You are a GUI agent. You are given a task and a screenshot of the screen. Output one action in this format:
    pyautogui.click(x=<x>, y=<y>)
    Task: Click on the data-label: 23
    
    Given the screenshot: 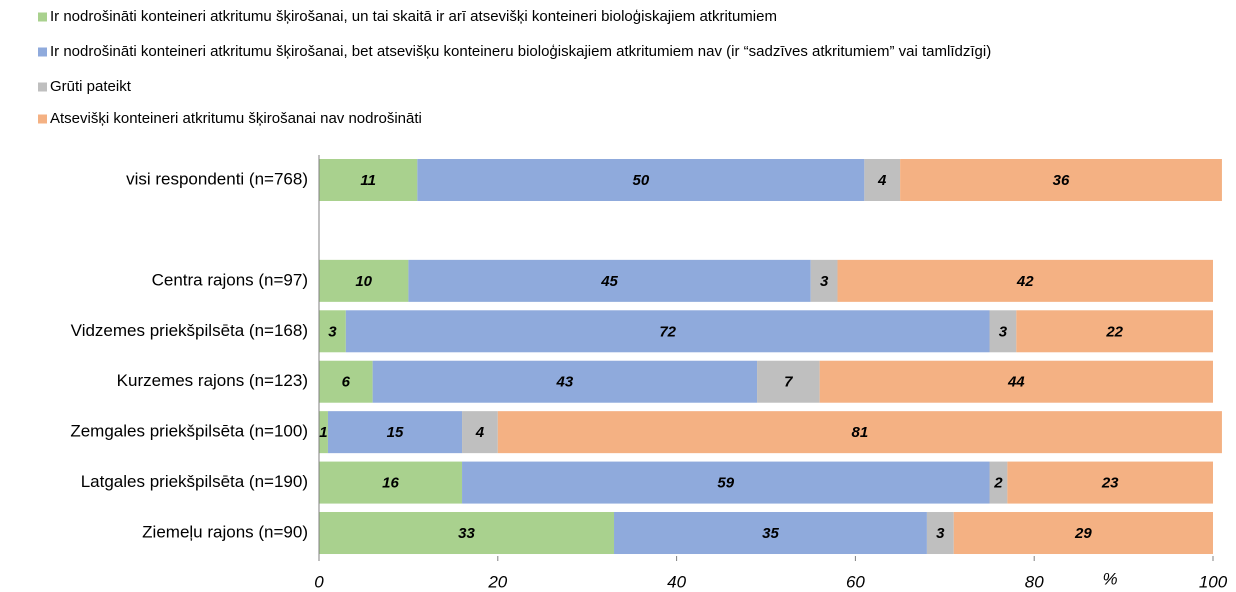 What is the action you would take?
    pyautogui.click(x=1110, y=483)
    